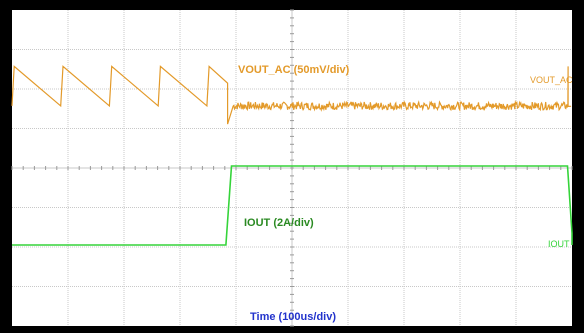  What do you see at coordinates (551, 80) in the screenshot?
I see `vout-edge-label: VOUT_AC` at bounding box center [551, 80].